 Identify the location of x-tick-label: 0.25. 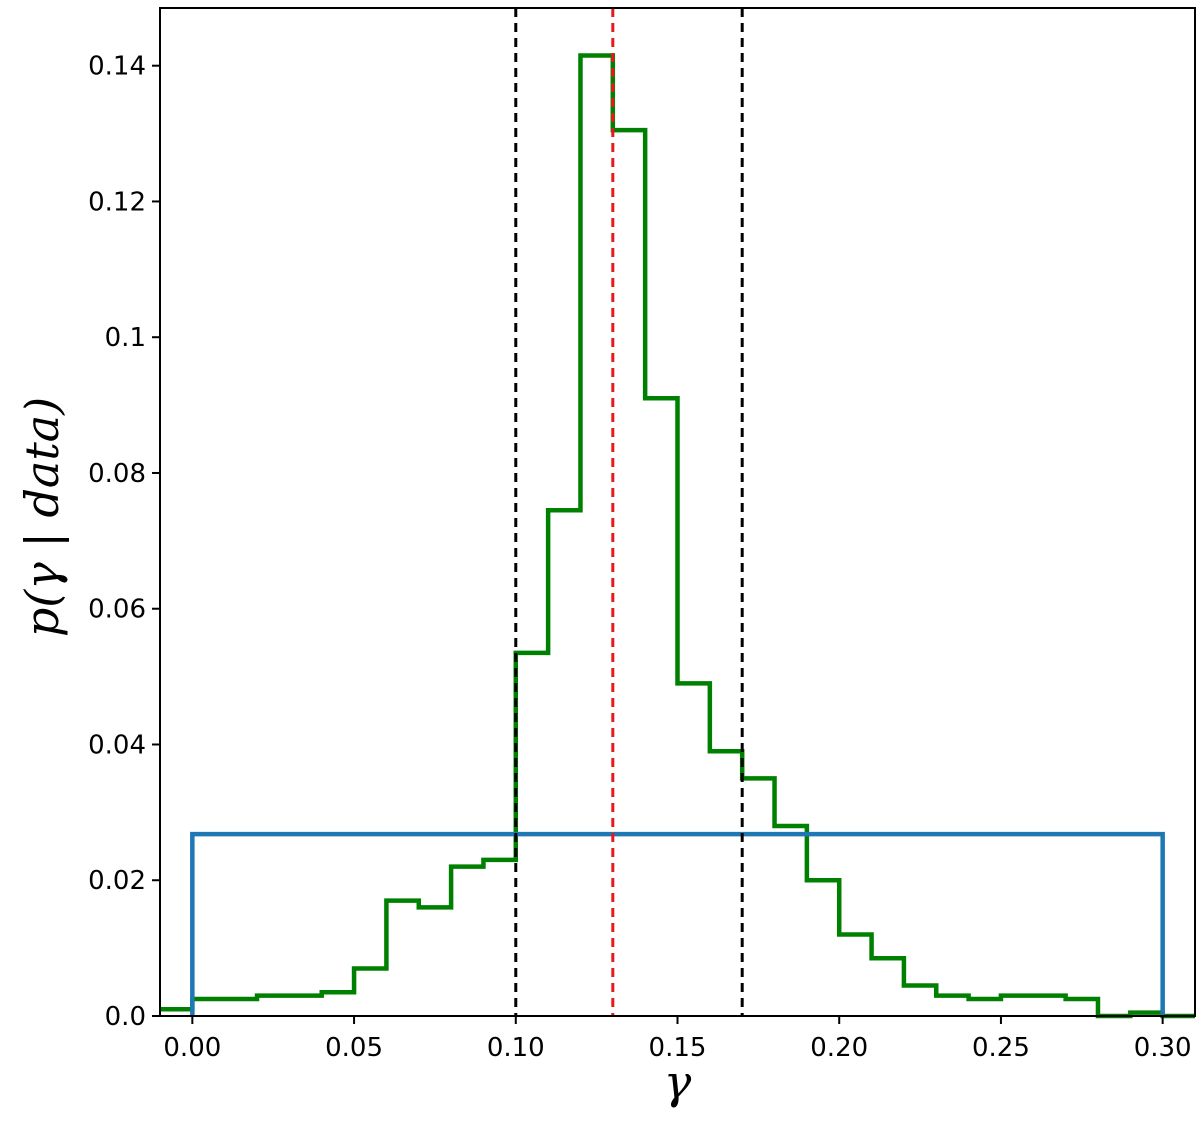
(1001, 1048).